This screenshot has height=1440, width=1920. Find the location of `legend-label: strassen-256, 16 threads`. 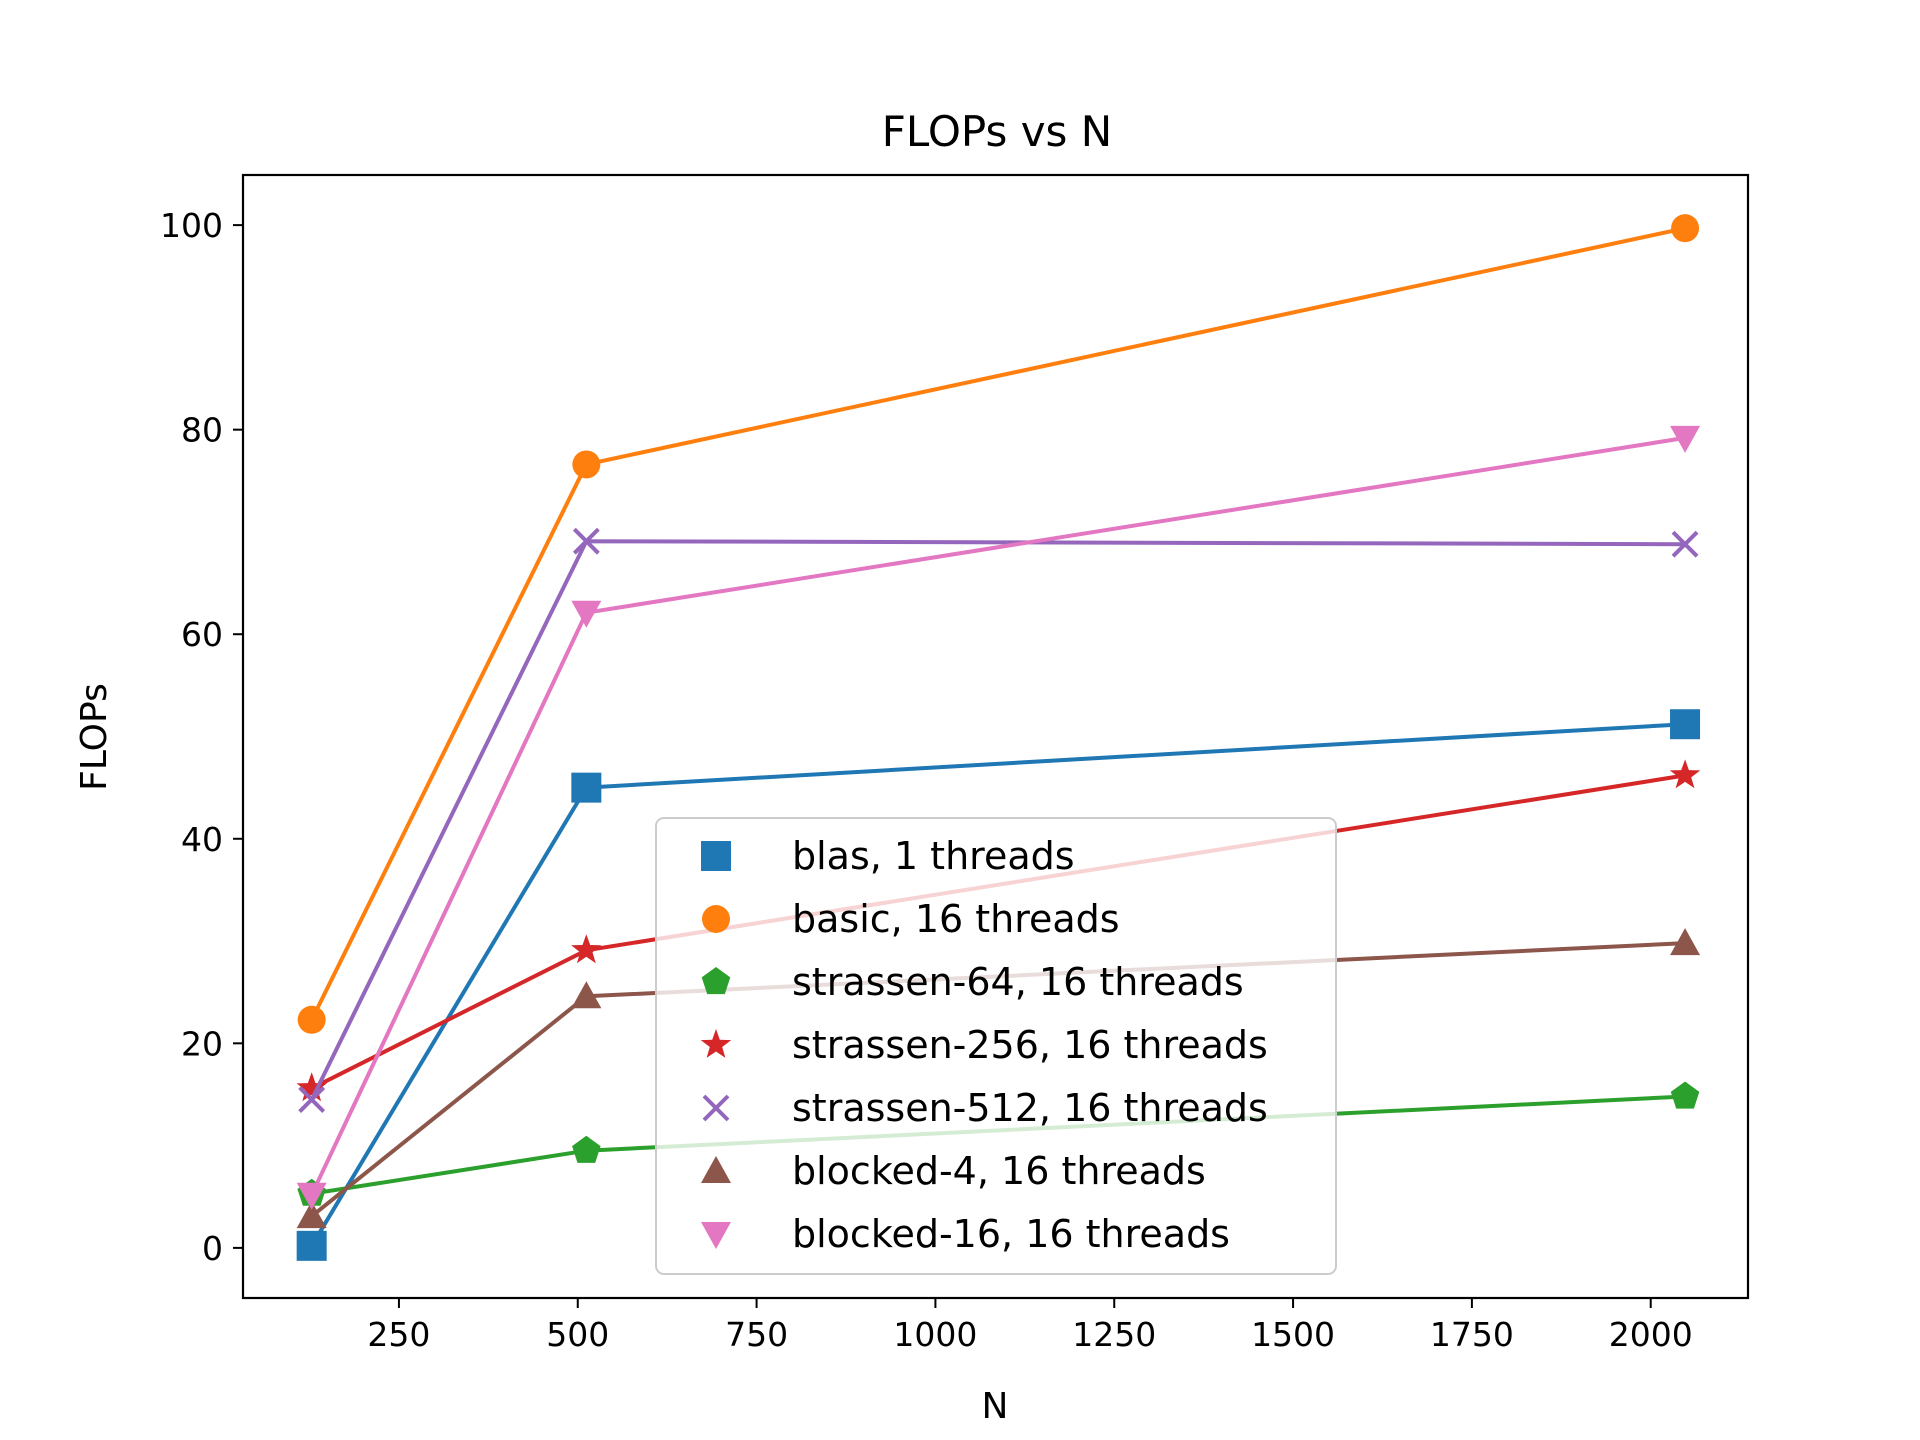

legend-label: strassen-256, 16 threads is located at coordinates (1030, 1045).